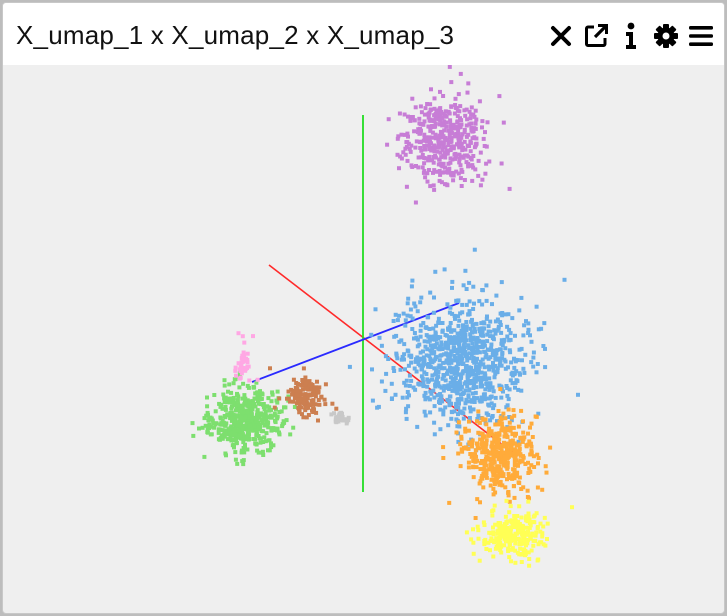 The width and height of the screenshot is (727, 616). What do you see at coordinates (631, 35) in the screenshot?
I see `info-icon` at bounding box center [631, 35].